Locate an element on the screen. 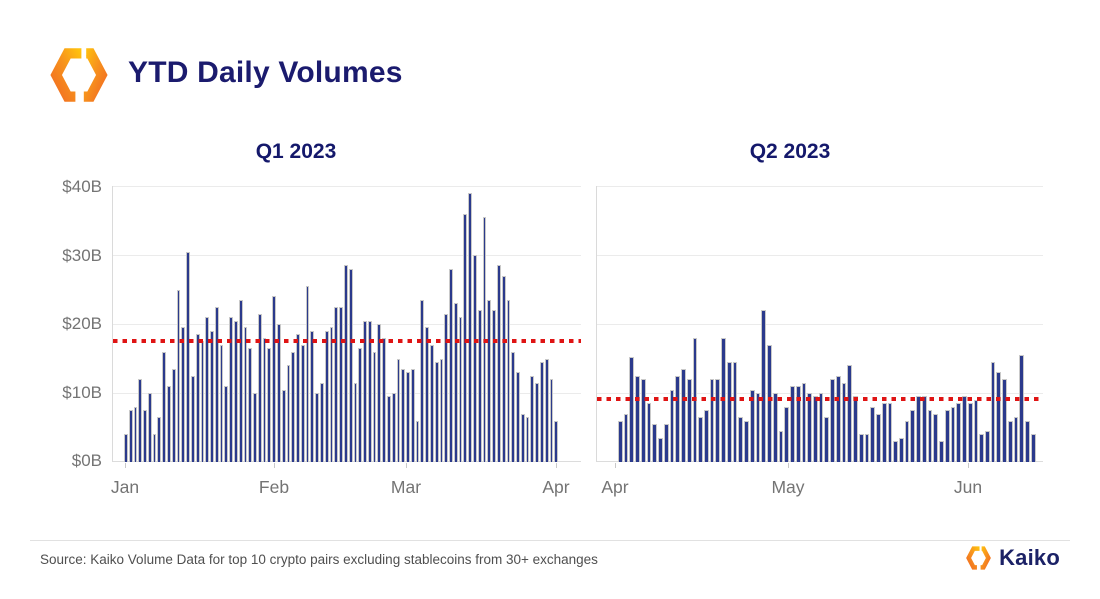 Image resolution: width=1100 pixels, height=599 pixels. y-tick-label: $0B is located at coordinates (86, 460).